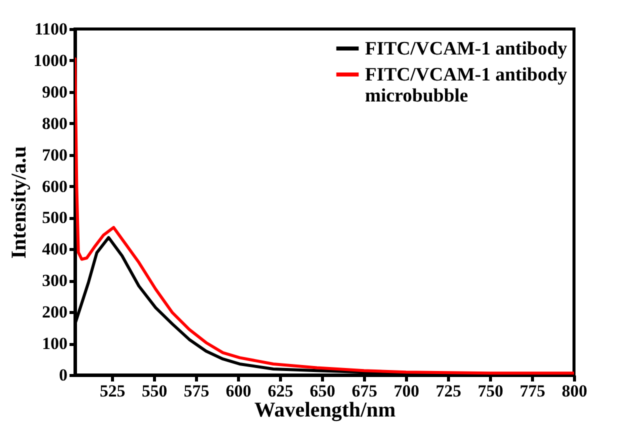 Image resolution: width=627 pixels, height=423 pixels. I want to click on x-tick-label: 725, so click(449, 391).